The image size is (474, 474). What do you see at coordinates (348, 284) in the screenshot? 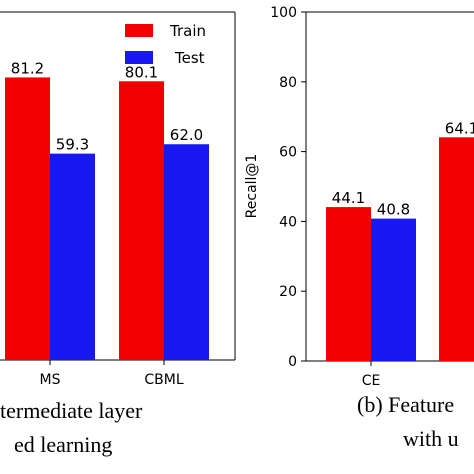
I see `bar-ce-train` at bounding box center [348, 284].